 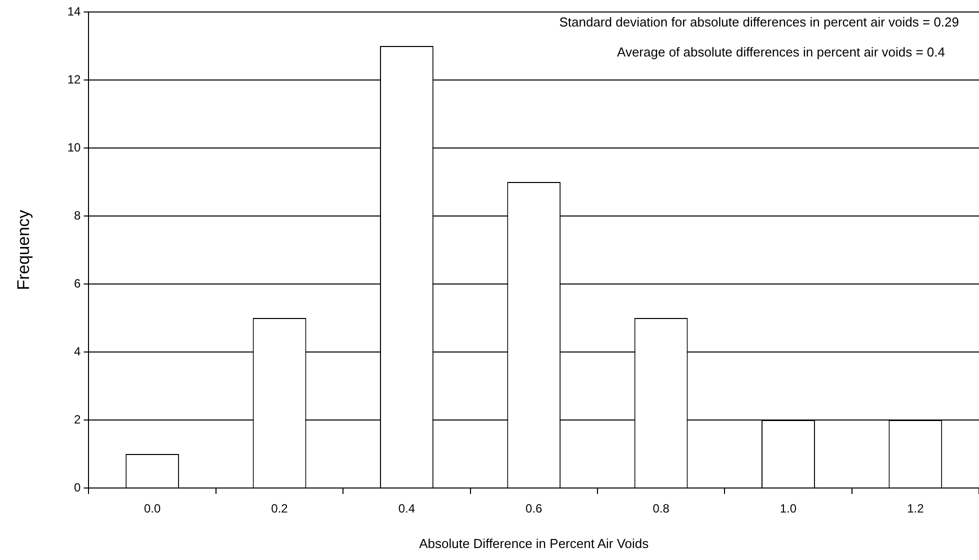 I want to click on y-tick-label: 0, so click(x=78, y=487).